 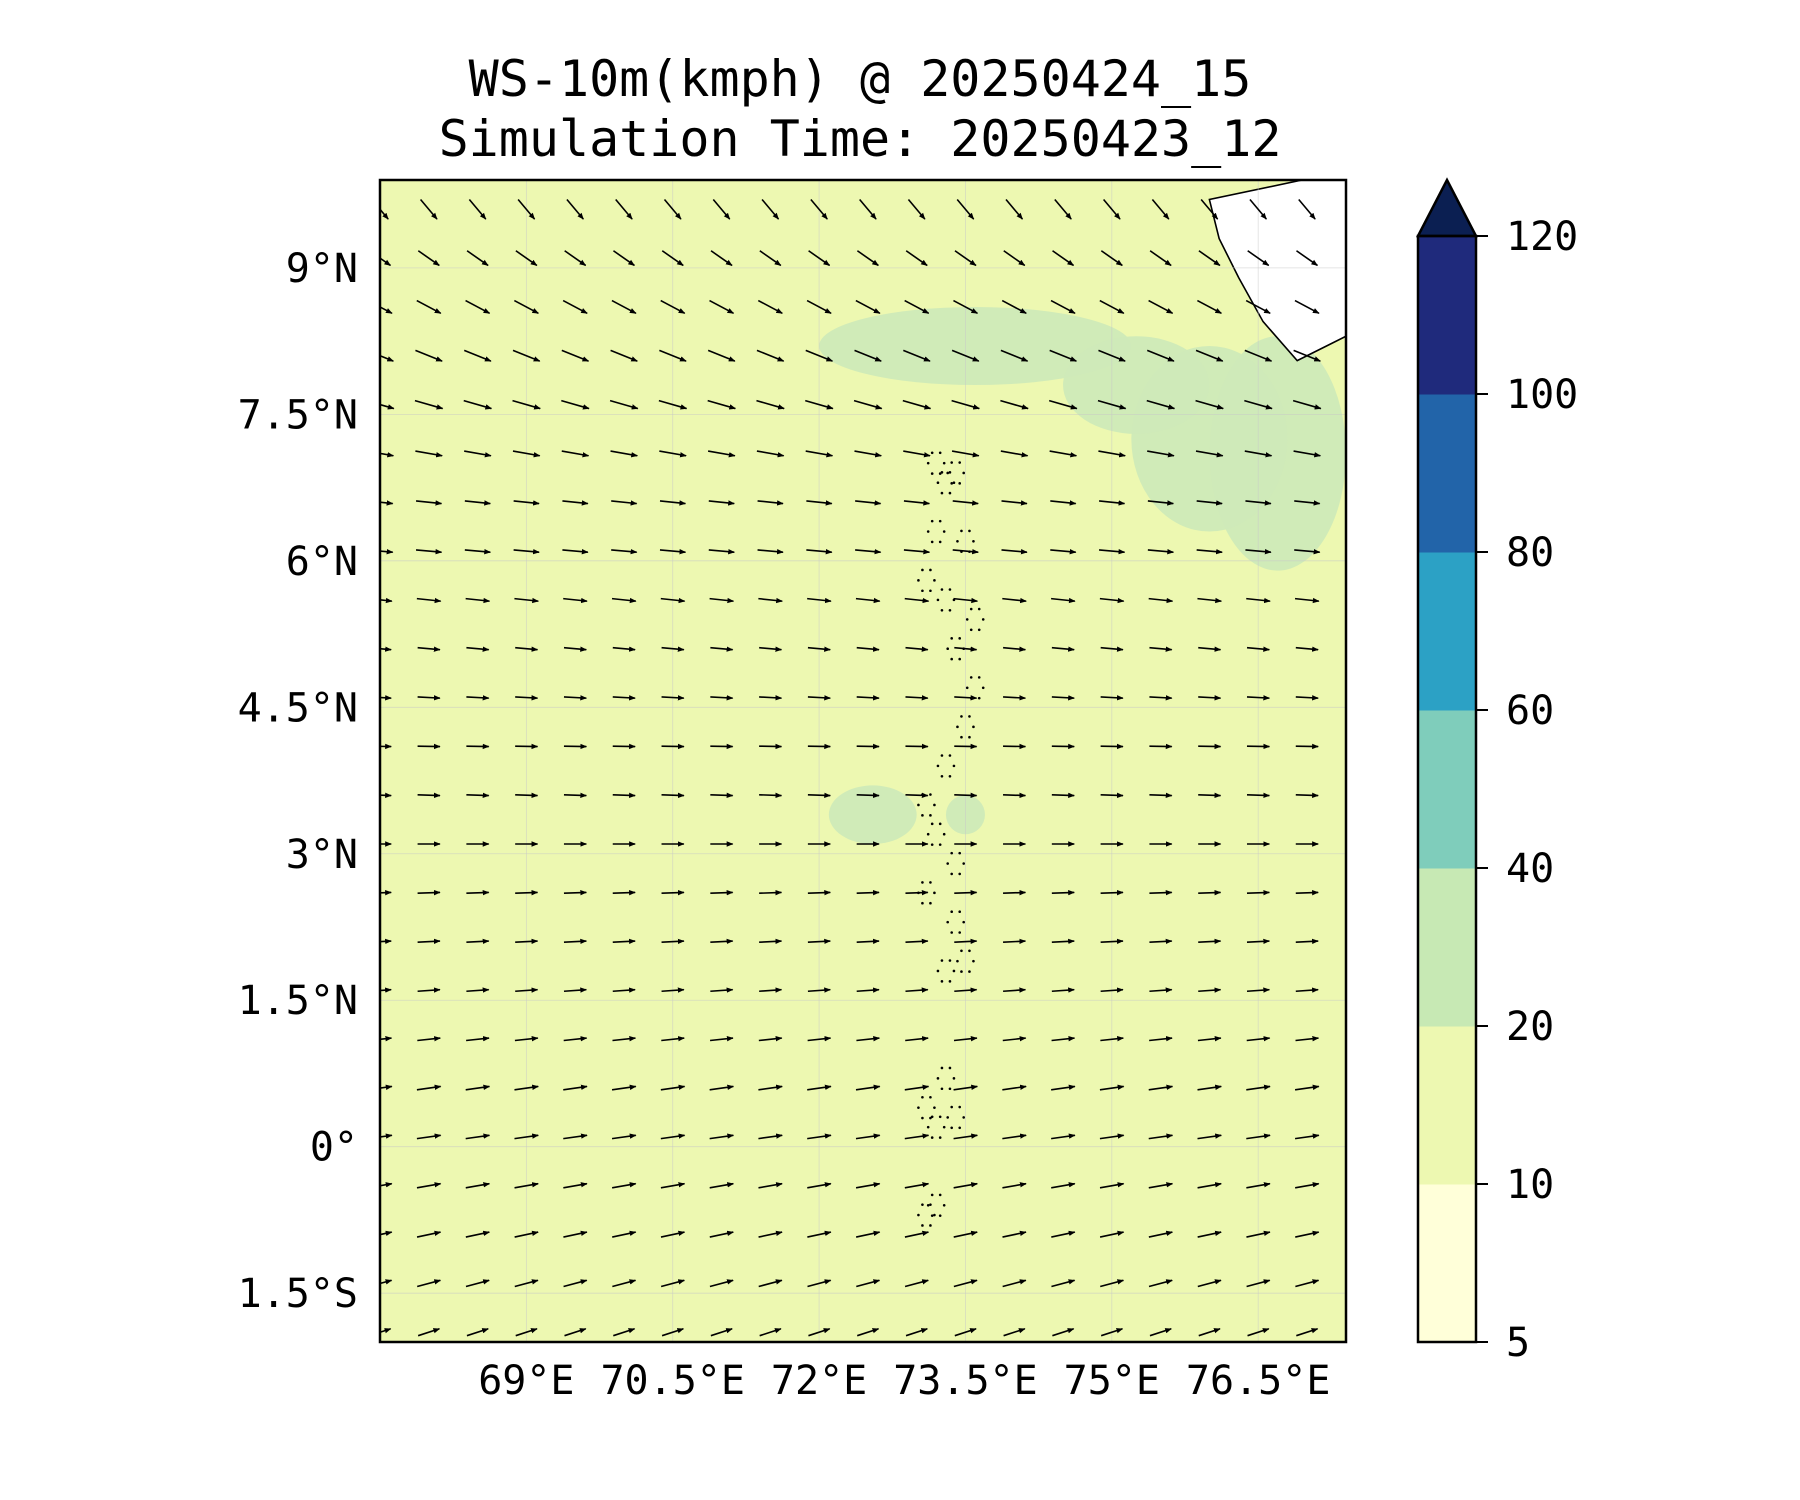 I want to click on colorbar-segment, so click(x=1447, y=1263).